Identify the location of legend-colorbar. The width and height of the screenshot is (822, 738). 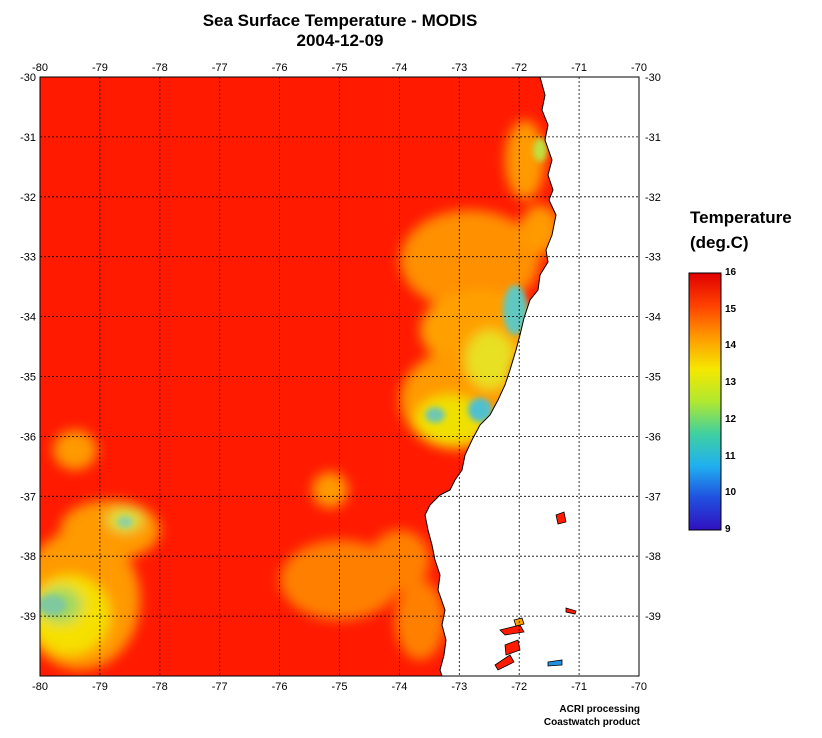
(705, 401).